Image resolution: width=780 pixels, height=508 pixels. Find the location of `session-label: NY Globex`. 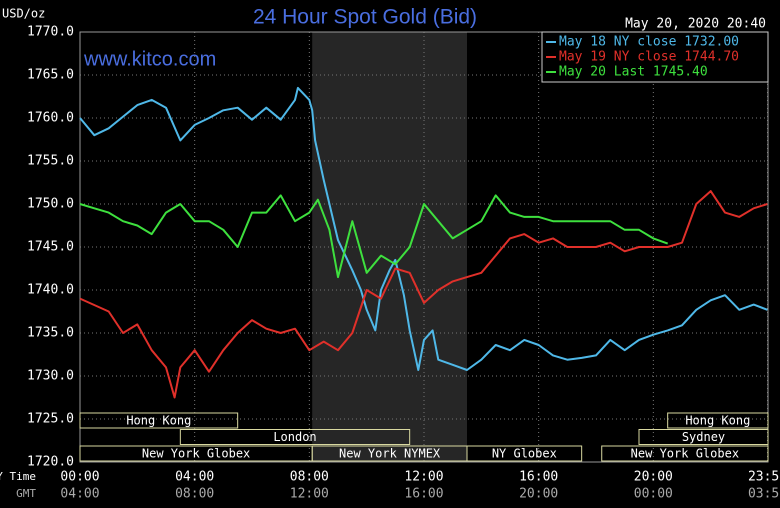

session-label: NY Globex is located at coordinates (524, 454).